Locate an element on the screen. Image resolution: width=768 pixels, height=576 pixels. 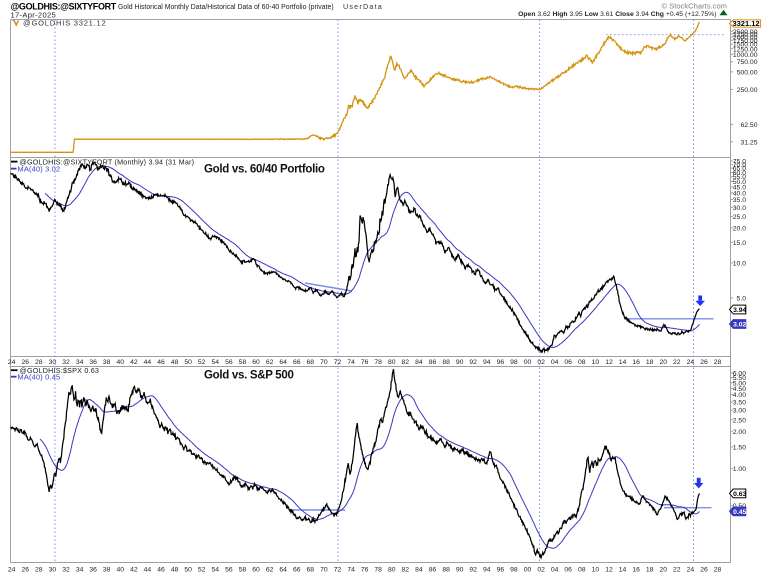
svg-text: Gold vs. 60/40 Portfolio is located at coordinates (264, 170).